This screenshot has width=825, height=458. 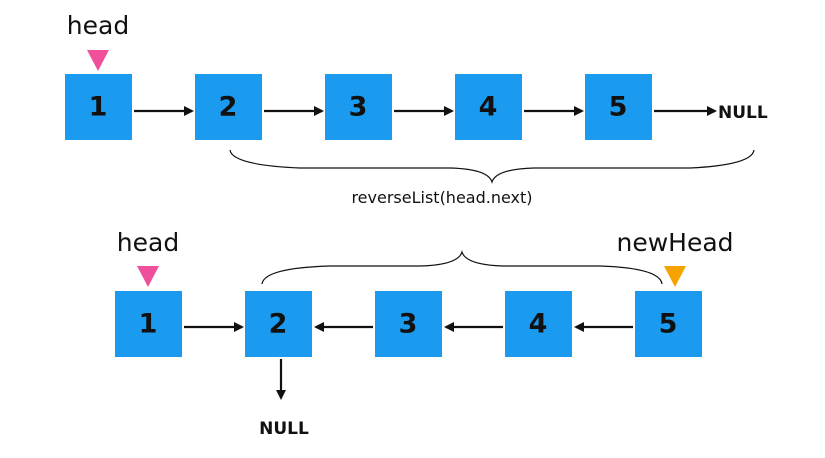 I want to click on bottom-node-3: 3, so click(x=408, y=324).